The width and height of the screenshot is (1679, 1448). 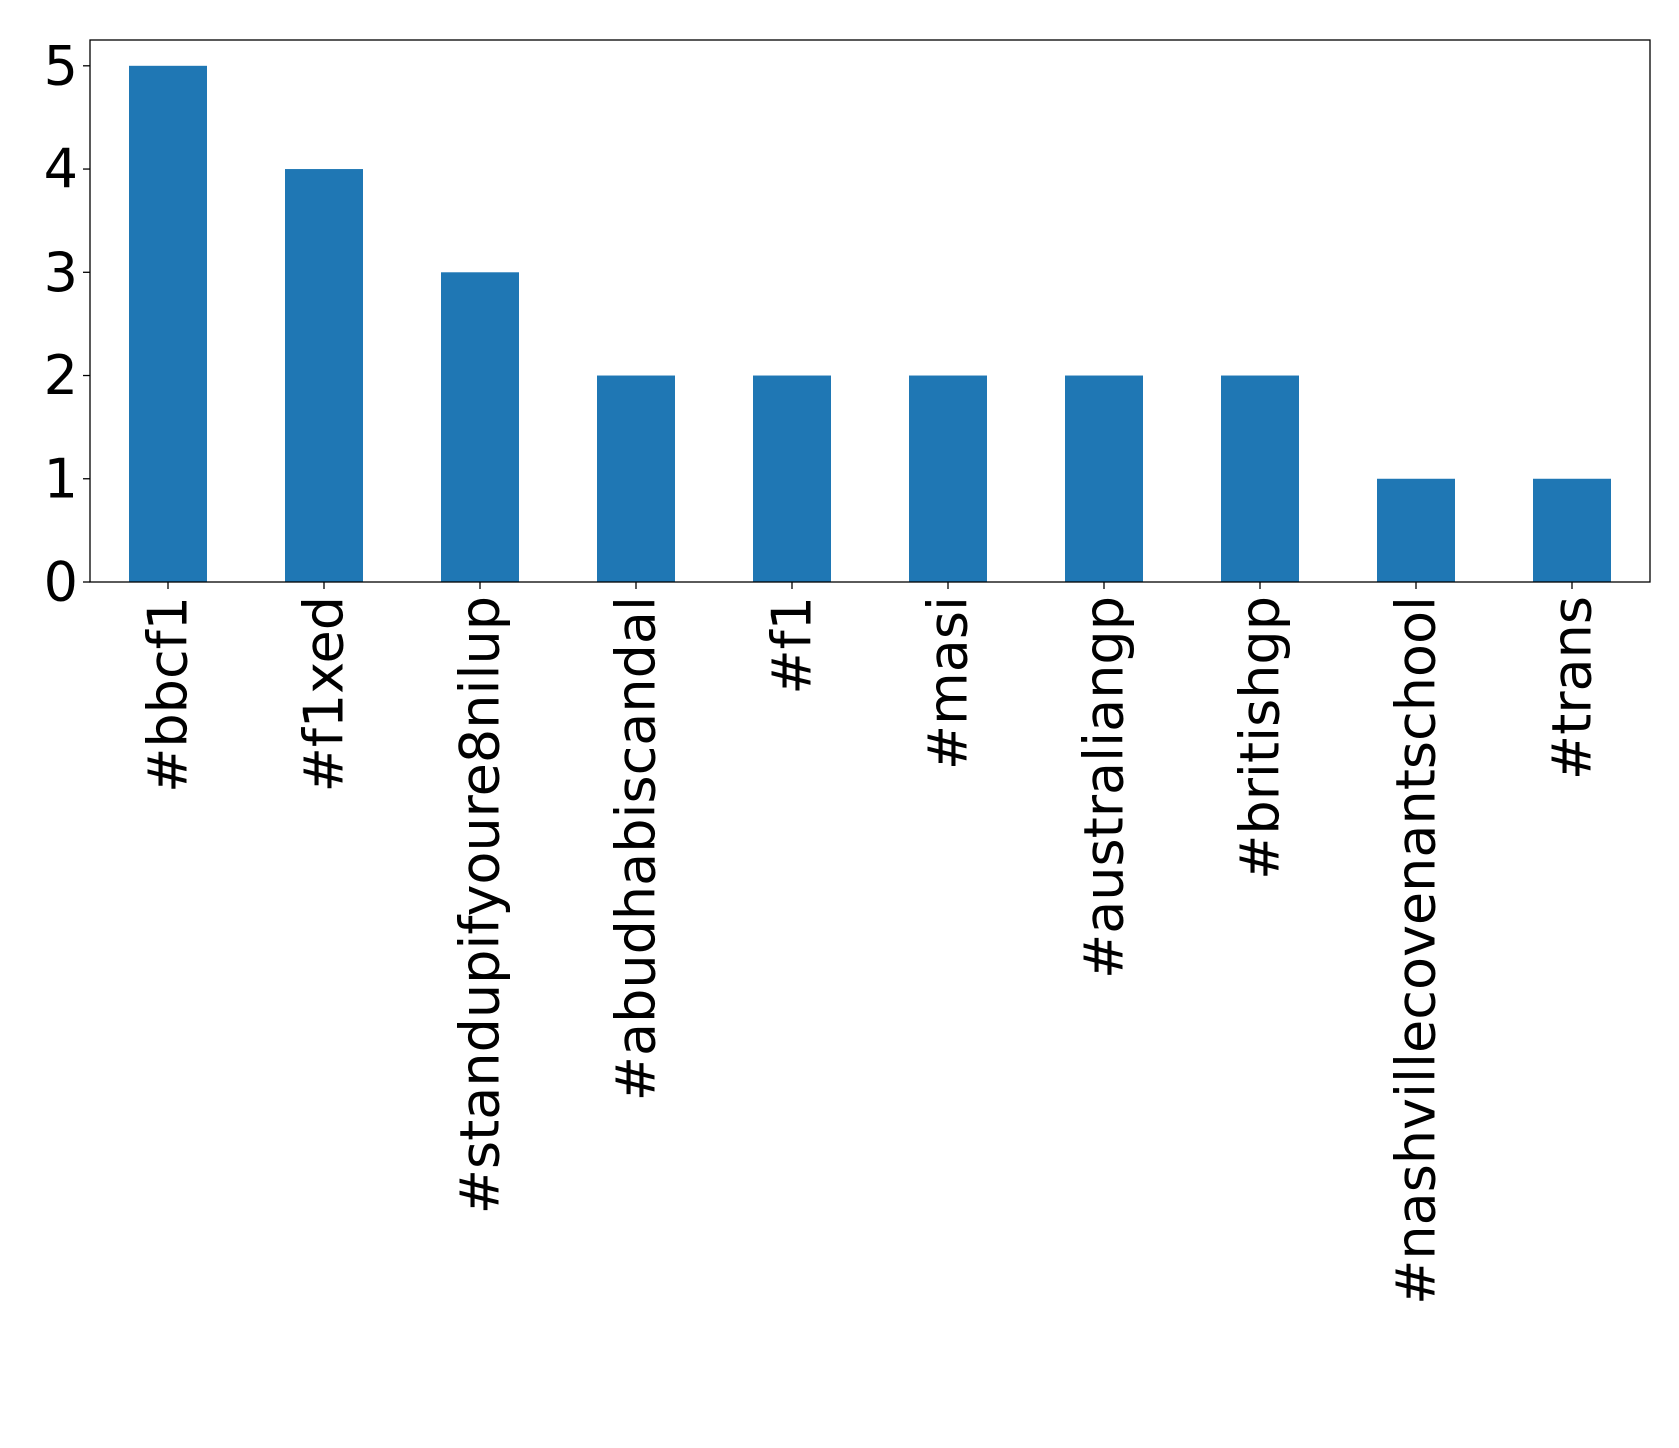 I want to click on x-tick-label: #trans, so click(x=1572, y=688).